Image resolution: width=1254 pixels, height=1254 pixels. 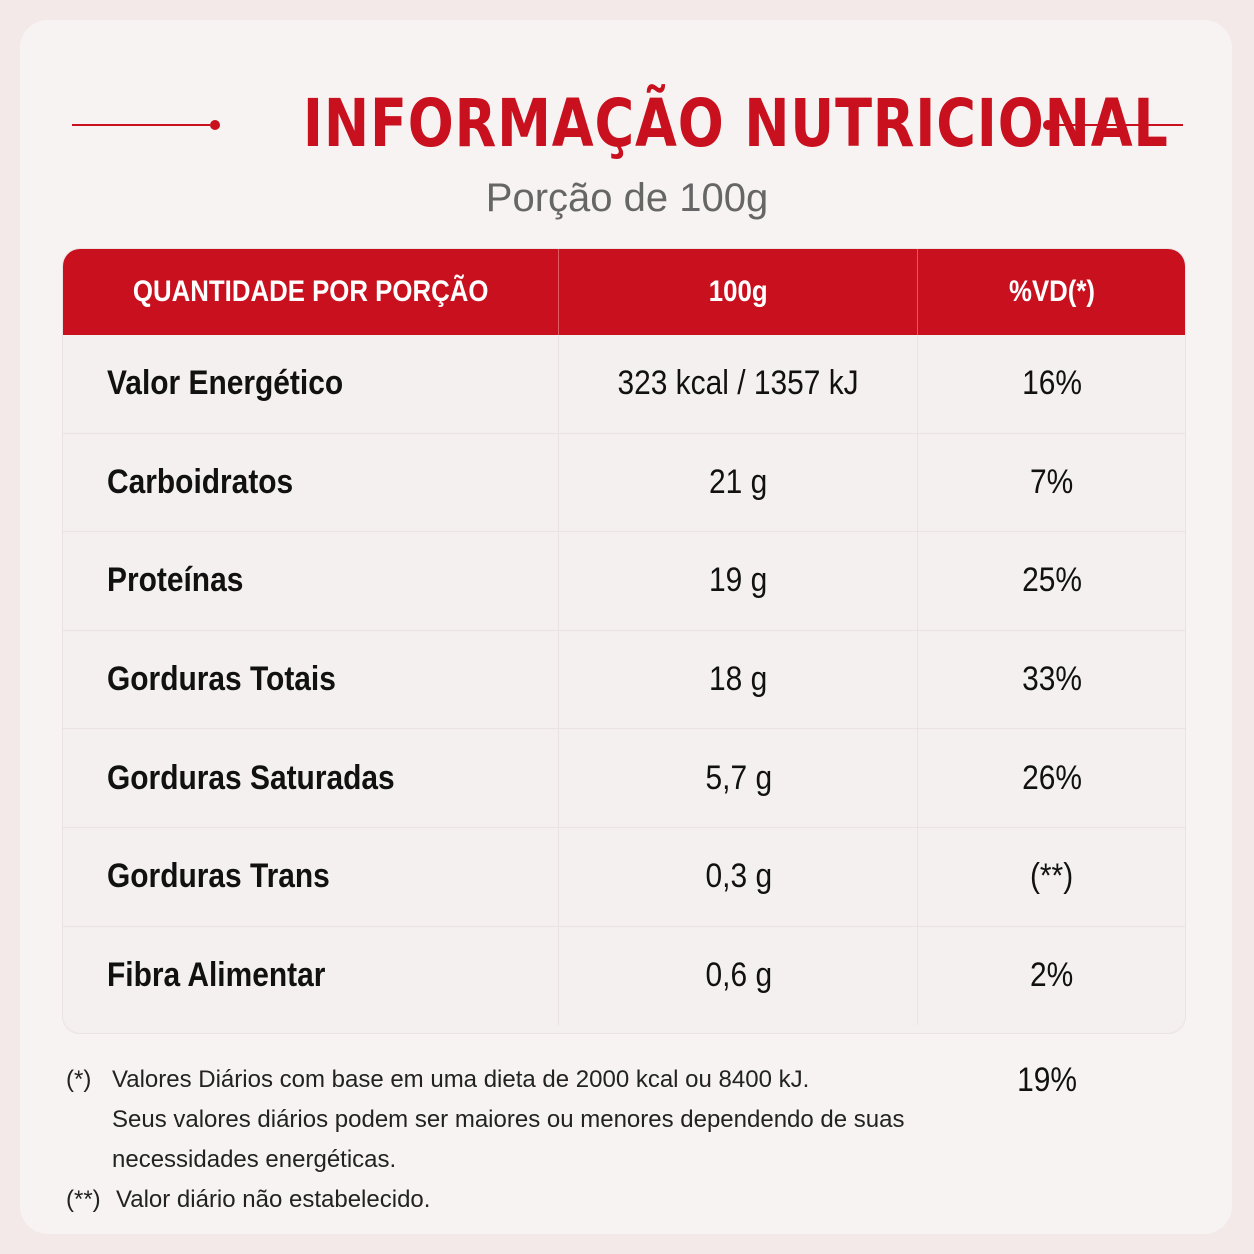 I want to click on footnote-mark: (*), so click(x=79, y=1079).